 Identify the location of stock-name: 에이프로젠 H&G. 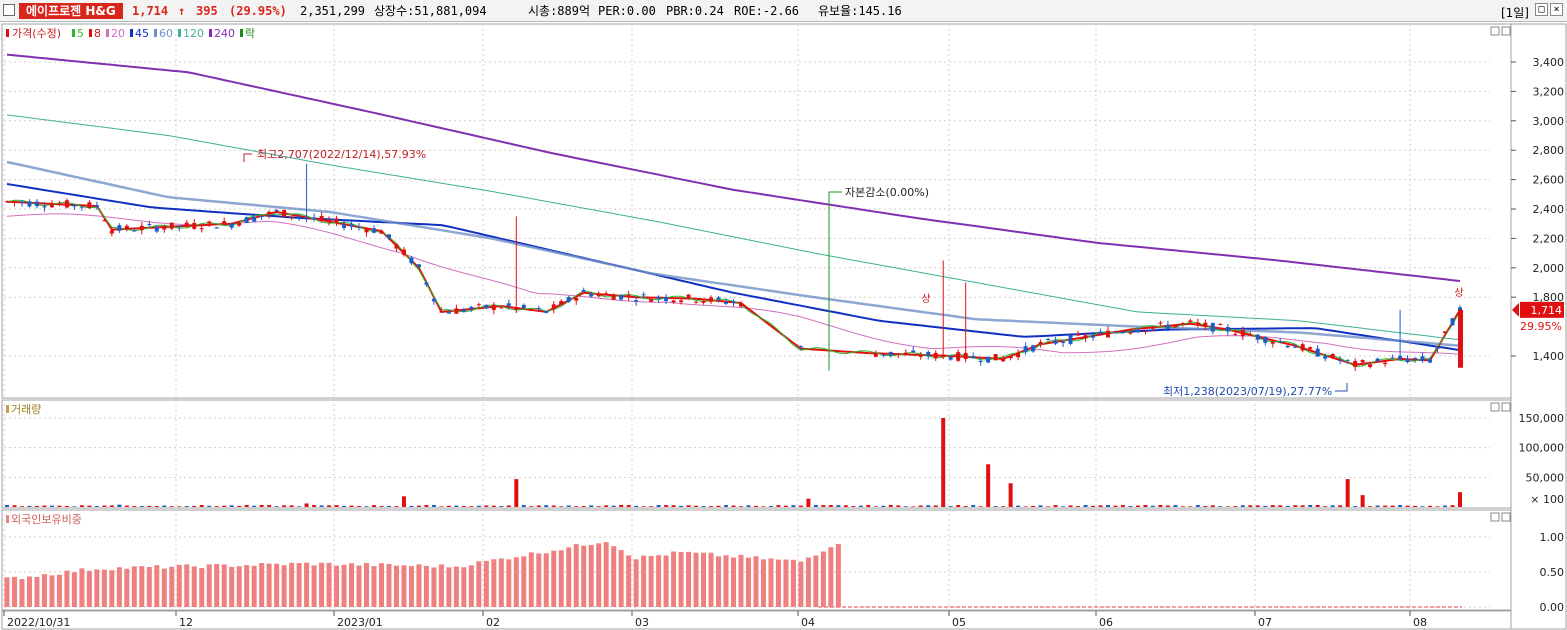
(71, 11).